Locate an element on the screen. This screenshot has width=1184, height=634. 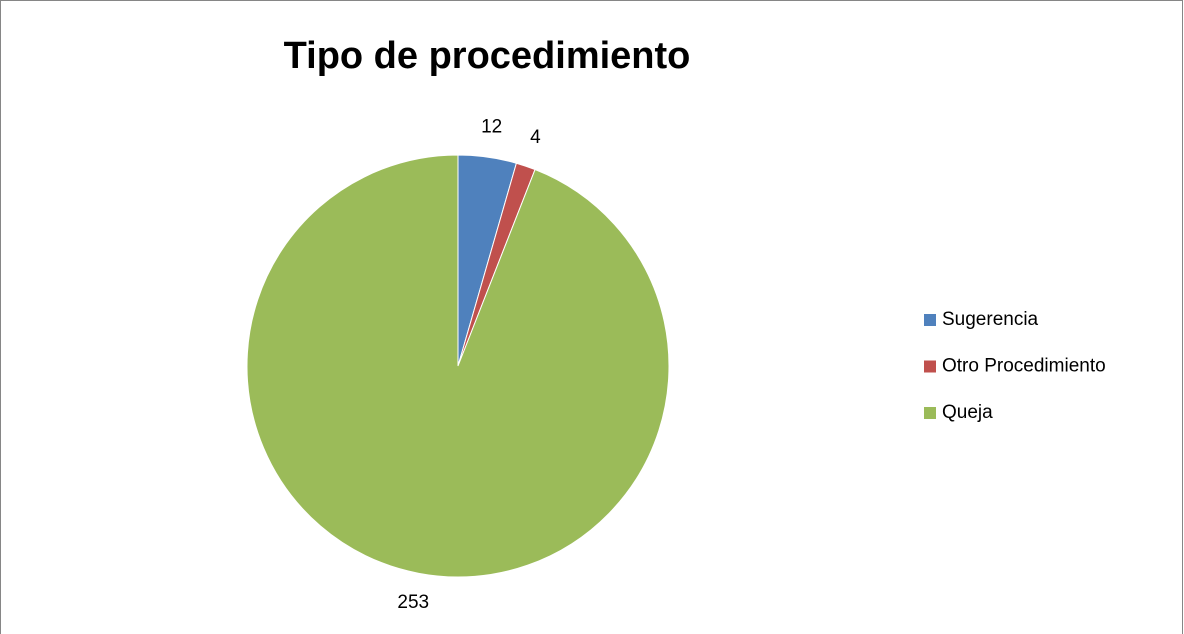
legend-label: Sugerencia is located at coordinates (990, 319).